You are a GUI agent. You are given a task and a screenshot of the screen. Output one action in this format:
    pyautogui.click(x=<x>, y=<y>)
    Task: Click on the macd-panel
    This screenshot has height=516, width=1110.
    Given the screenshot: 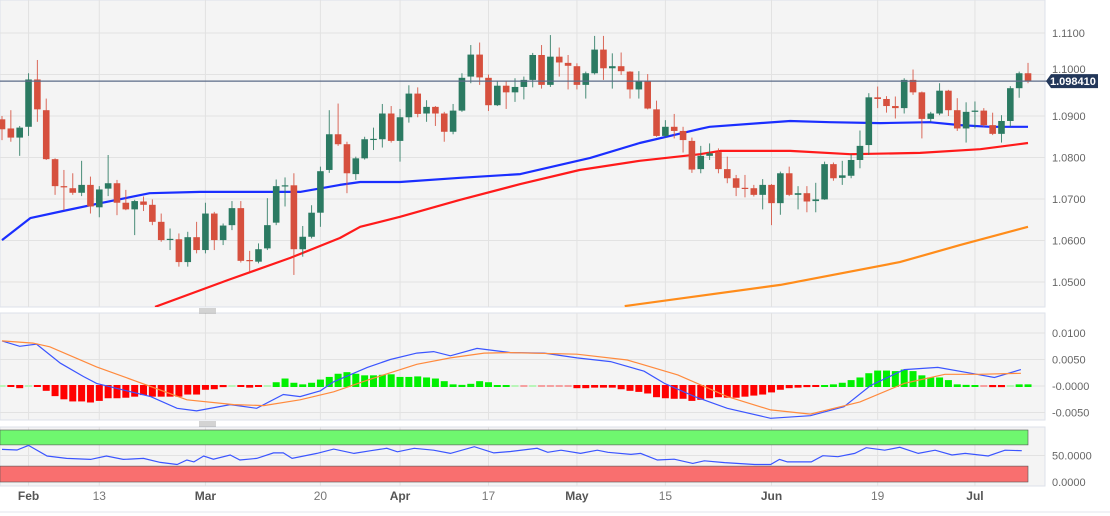 What is the action you would take?
    pyautogui.click(x=516, y=379)
    